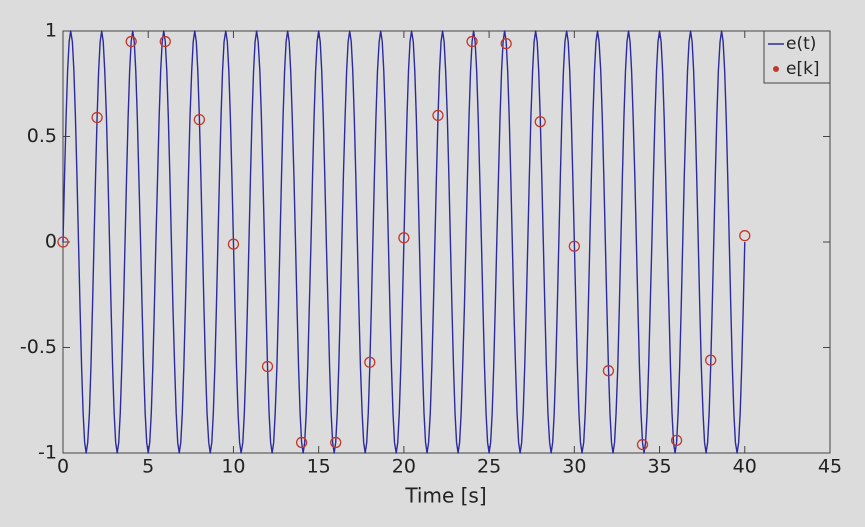 This screenshot has height=527, width=865. What do you see at coordinates (445, 496) in the screenshot?
I see `x-axis-label: Time [s]` at bounding box center [445, 496].